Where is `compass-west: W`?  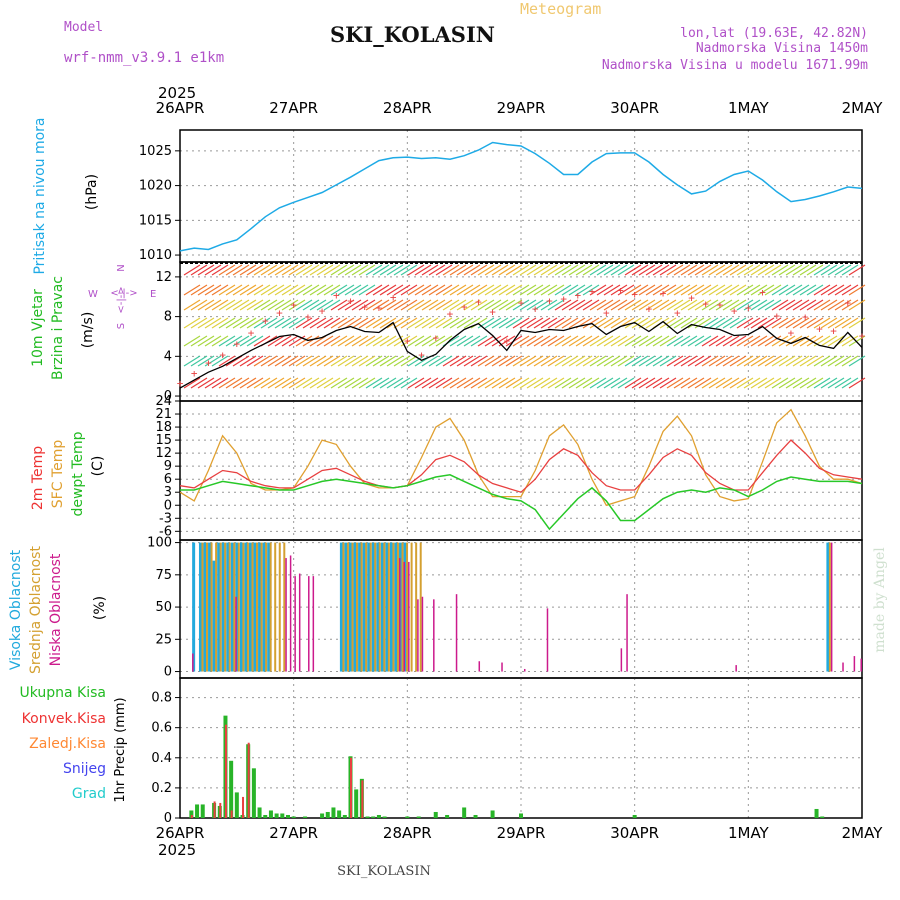
compass-west: W is located at coordinates (93, 294).